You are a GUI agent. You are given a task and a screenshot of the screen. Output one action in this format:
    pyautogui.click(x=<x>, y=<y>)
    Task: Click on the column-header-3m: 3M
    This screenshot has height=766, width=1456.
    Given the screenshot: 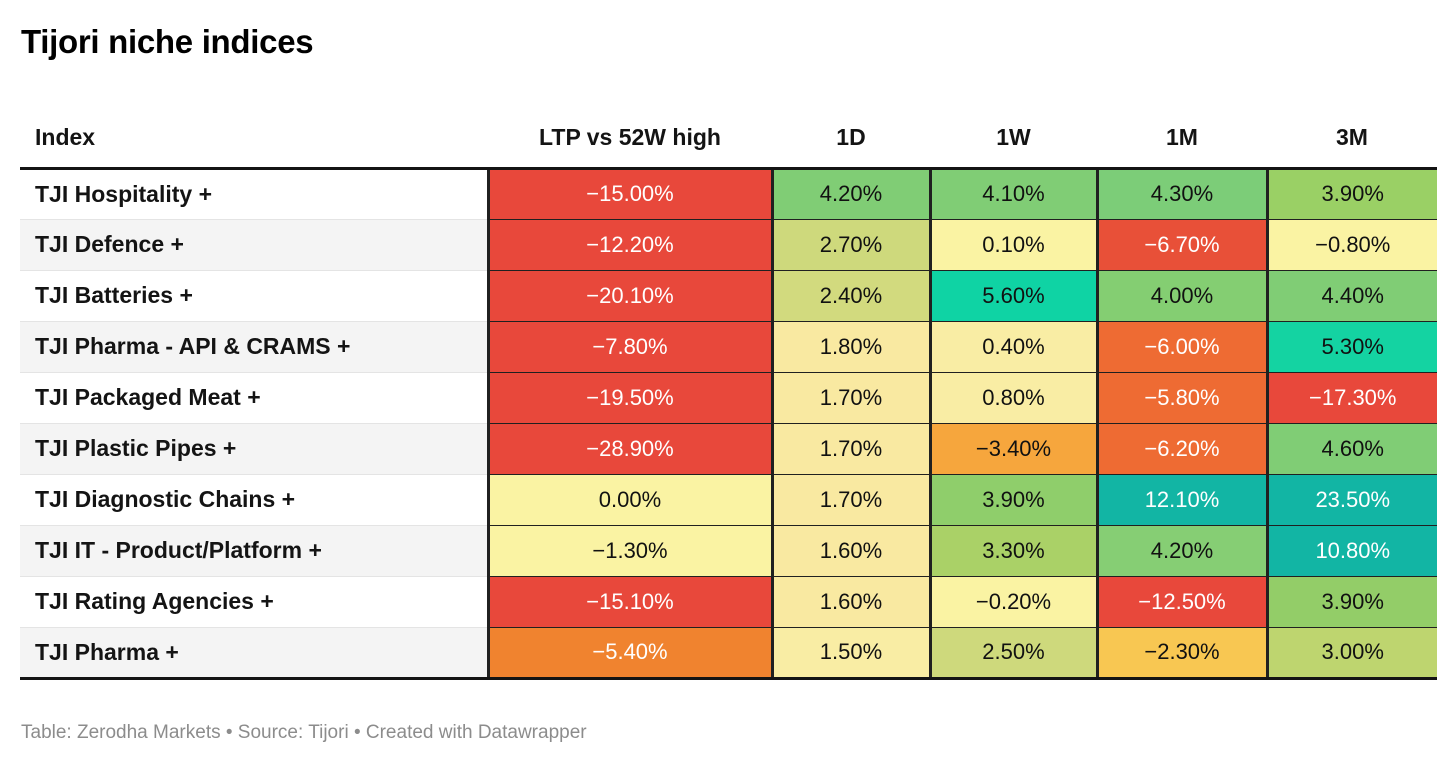 What is the action you would take?
    pyautogui.click(x=1352, y=116)
    